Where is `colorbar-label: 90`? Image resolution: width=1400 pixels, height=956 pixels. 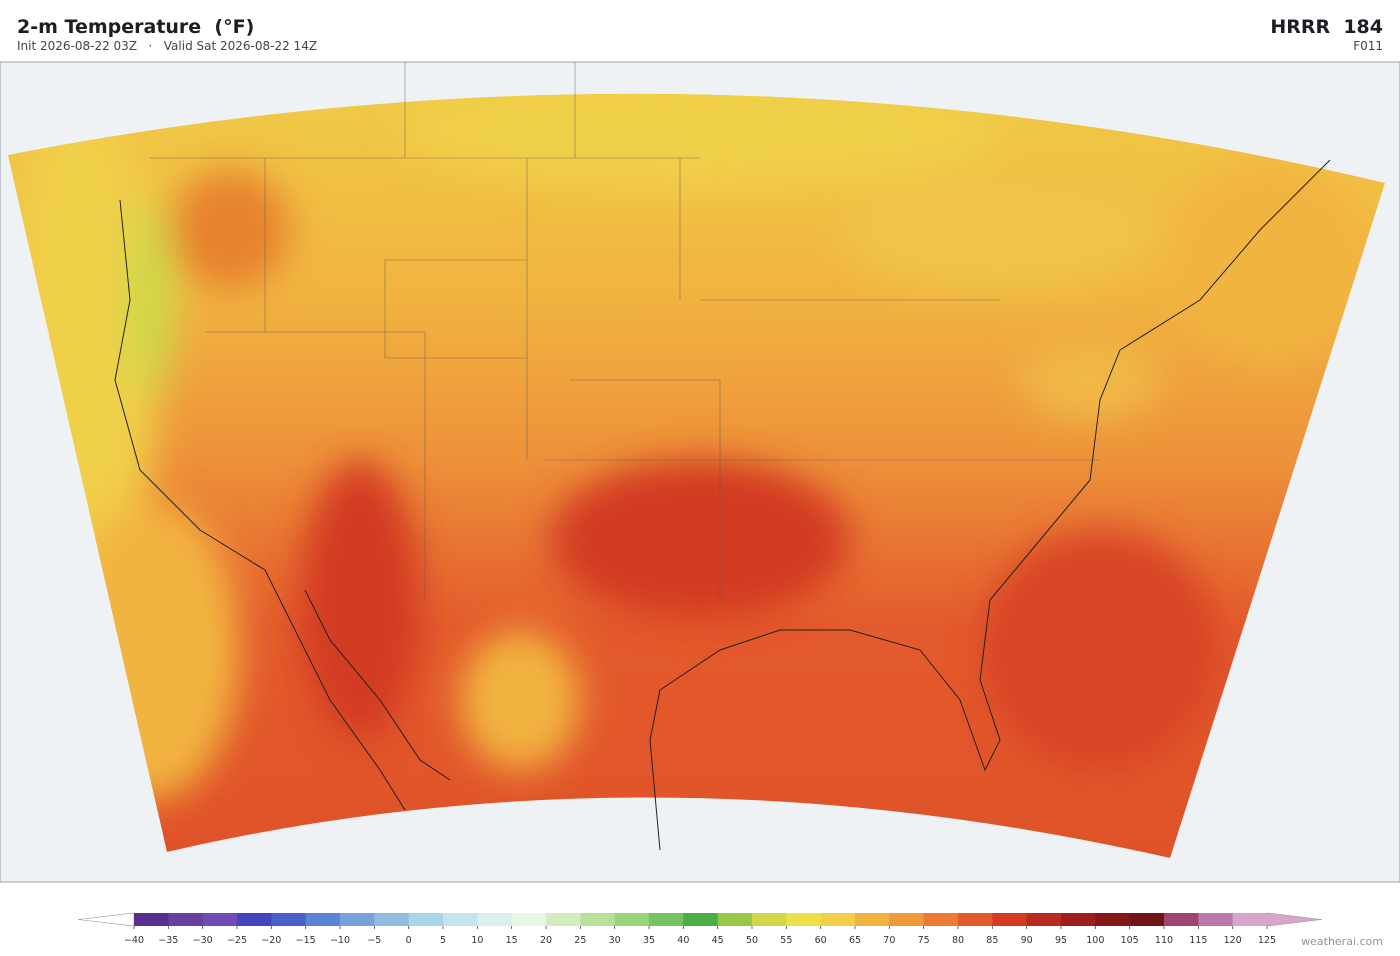 colorbar-label: 90 is located at coordinates (1027, 940).